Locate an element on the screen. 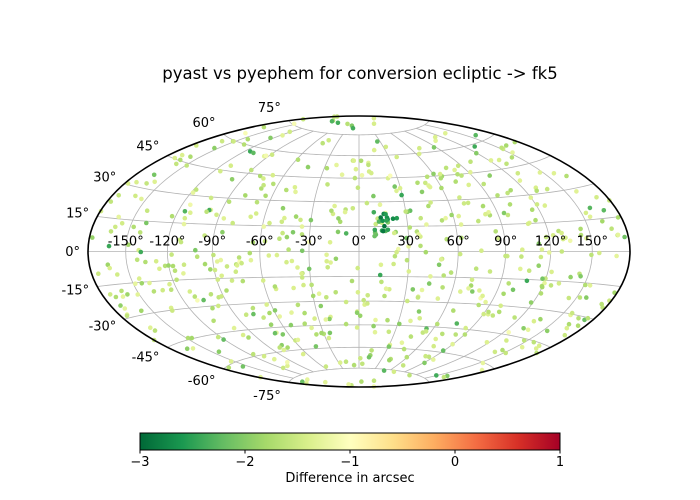 This screenshot has width=700, height=500. lon-tick-label: -30° is located at coordinates (309, 242).